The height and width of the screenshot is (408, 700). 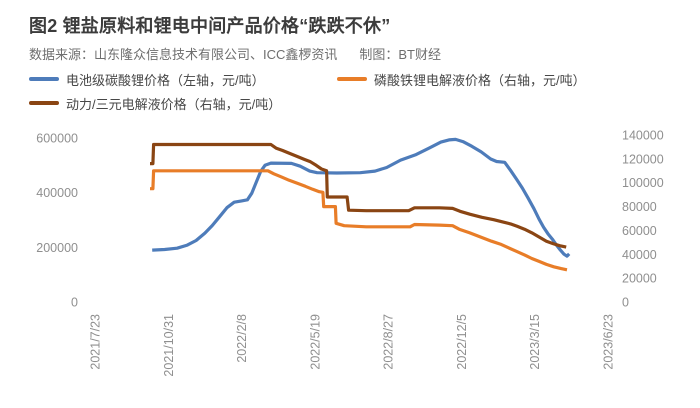 I want to click on right-axis-tick-label: 20000, so click(x=639, y=279).